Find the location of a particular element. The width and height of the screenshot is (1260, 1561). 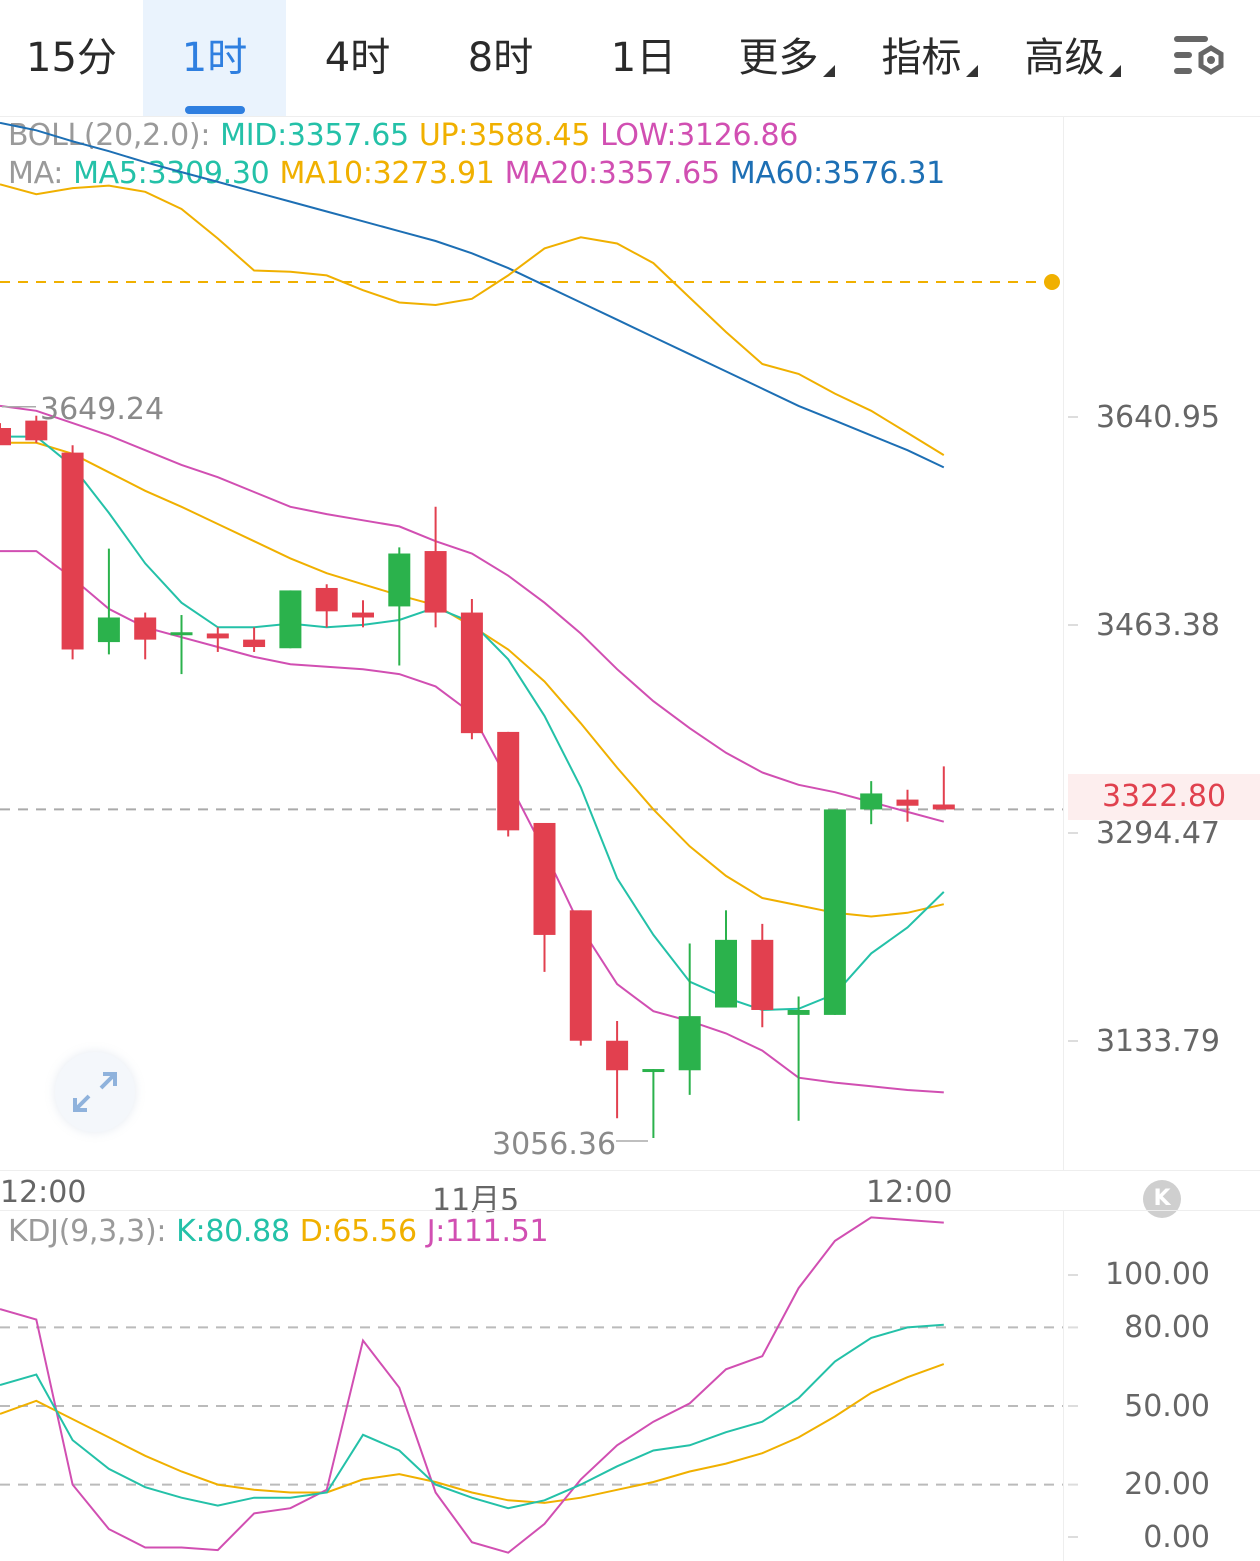

tab-5: 更多 is located at coordinates (786, 58).